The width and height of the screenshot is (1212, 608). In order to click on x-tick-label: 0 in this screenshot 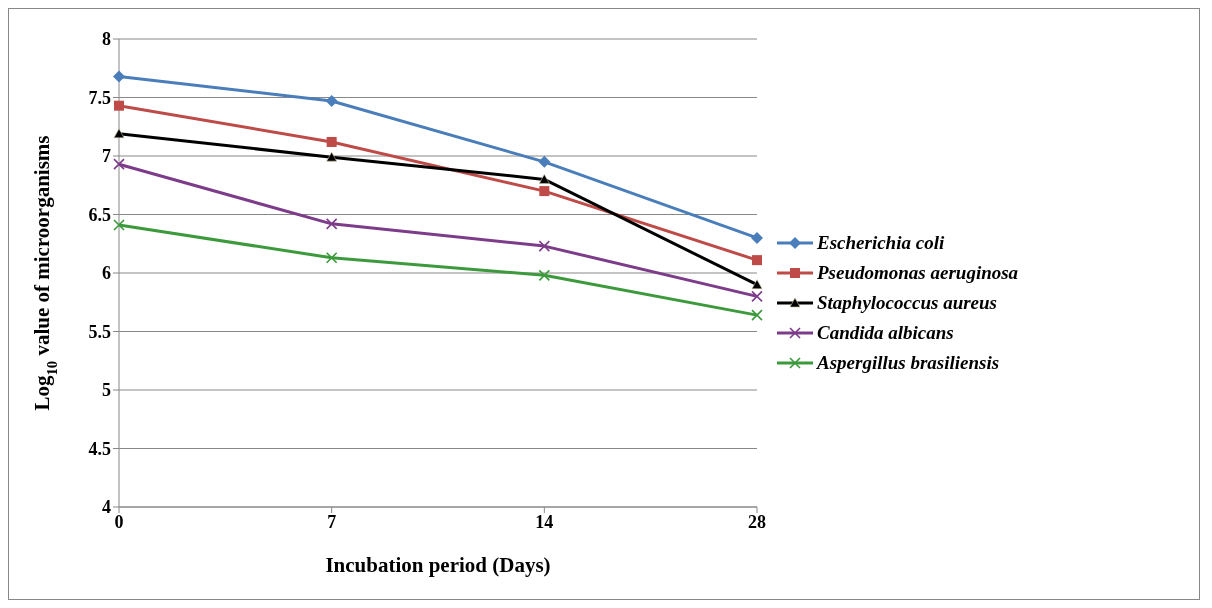, I will do `click(119, 521)`.